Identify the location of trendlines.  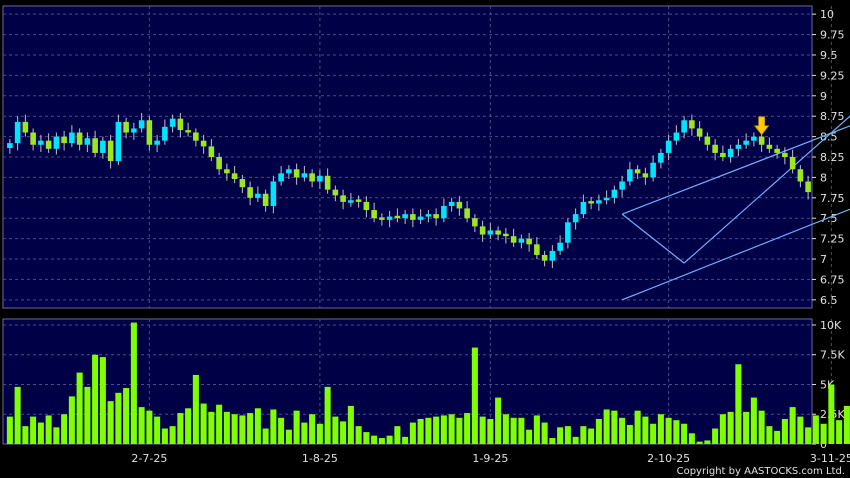
(735, 208).